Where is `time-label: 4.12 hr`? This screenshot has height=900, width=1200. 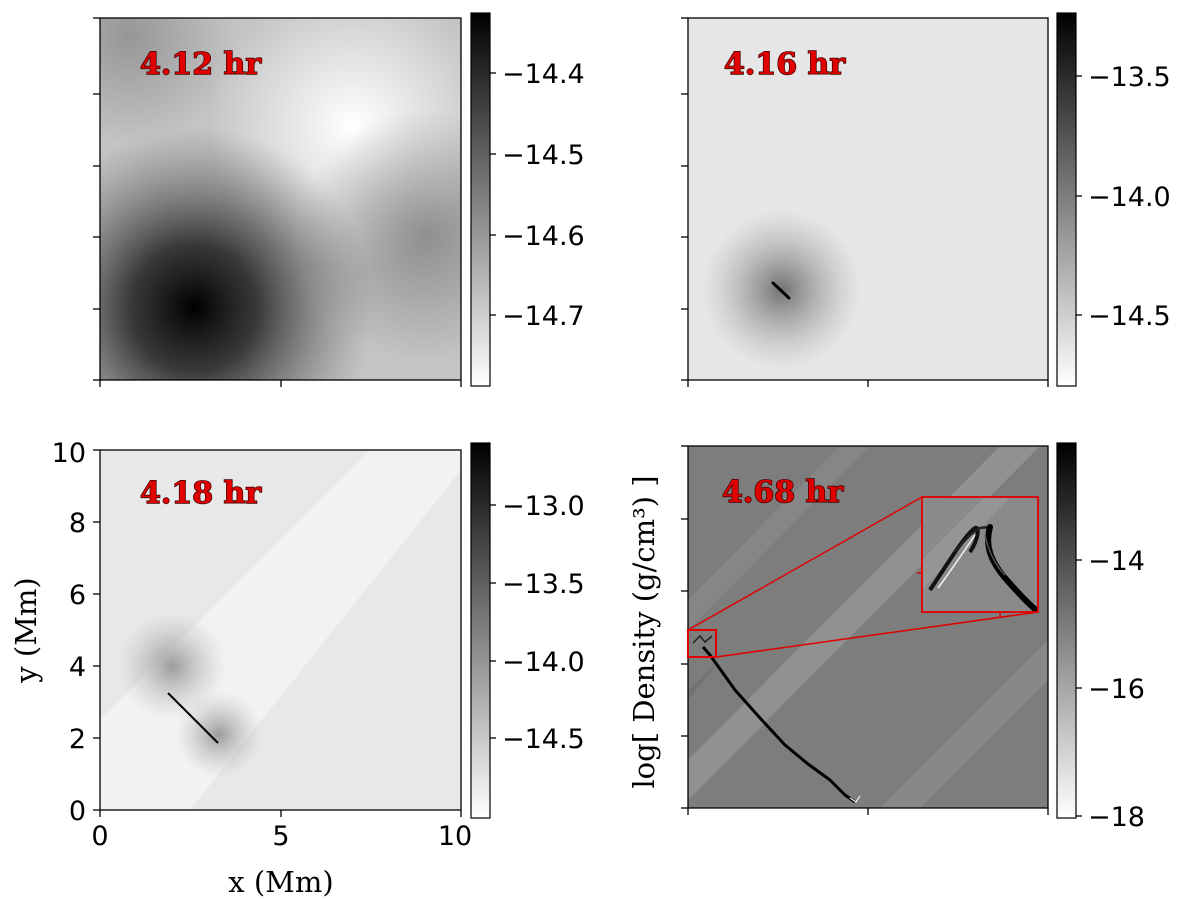
time-label: 4.12 hr is located at coordinates (201, 64).